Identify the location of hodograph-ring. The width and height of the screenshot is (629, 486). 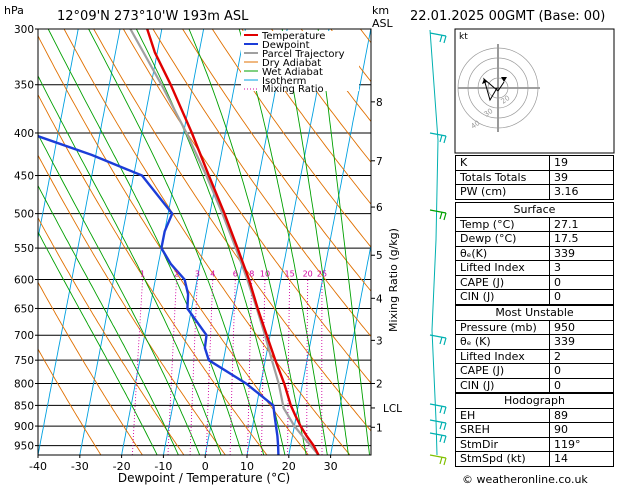
(498, 88).